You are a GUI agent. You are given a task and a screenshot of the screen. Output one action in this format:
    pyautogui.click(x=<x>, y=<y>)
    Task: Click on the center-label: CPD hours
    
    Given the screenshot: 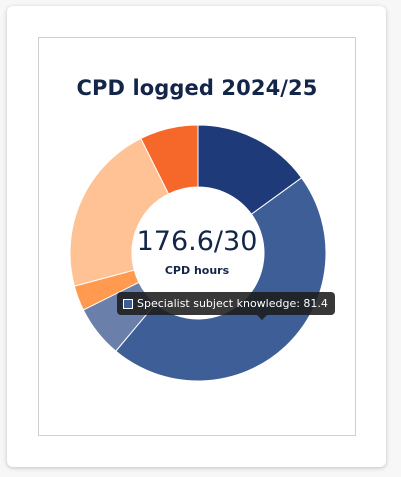 What is the action you would take?
    pyautogui.click(x=197, y=270)
    